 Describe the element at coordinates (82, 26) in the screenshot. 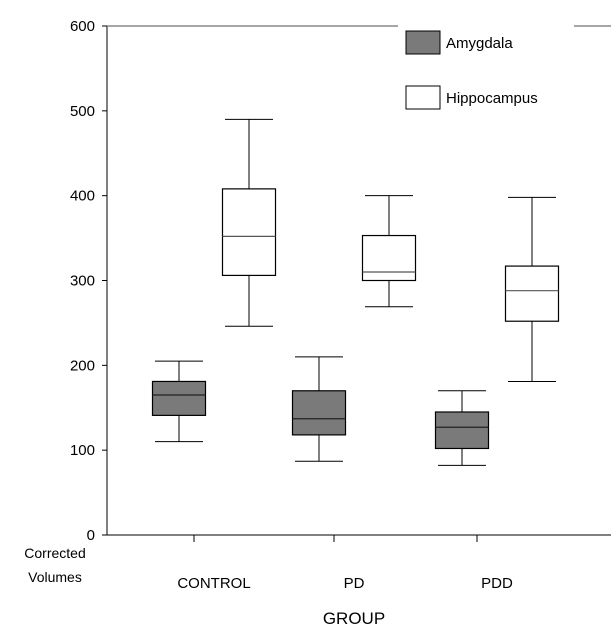

I see `y-tick-label: 600` at that location.